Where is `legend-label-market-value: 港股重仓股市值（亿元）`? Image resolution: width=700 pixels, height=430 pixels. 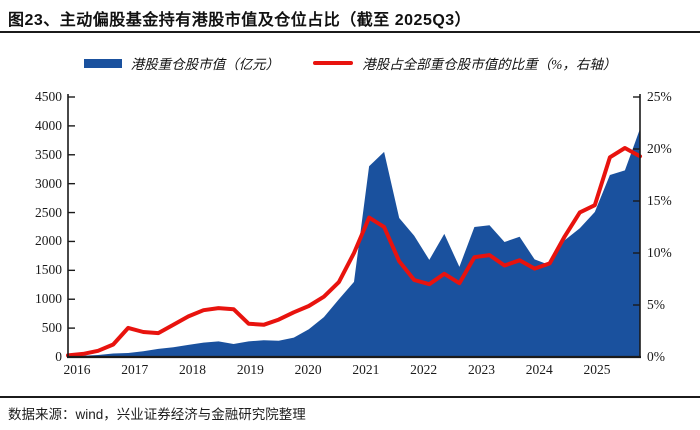
legend-label-market-value: 港股重仓股市值（亿元） is located at coordinates (205, 64).